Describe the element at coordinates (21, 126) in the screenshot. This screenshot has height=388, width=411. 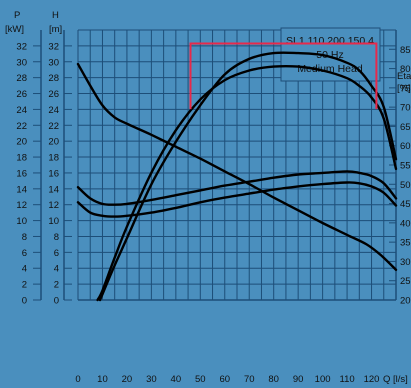
I see `p-tick-label: 22` at that location.